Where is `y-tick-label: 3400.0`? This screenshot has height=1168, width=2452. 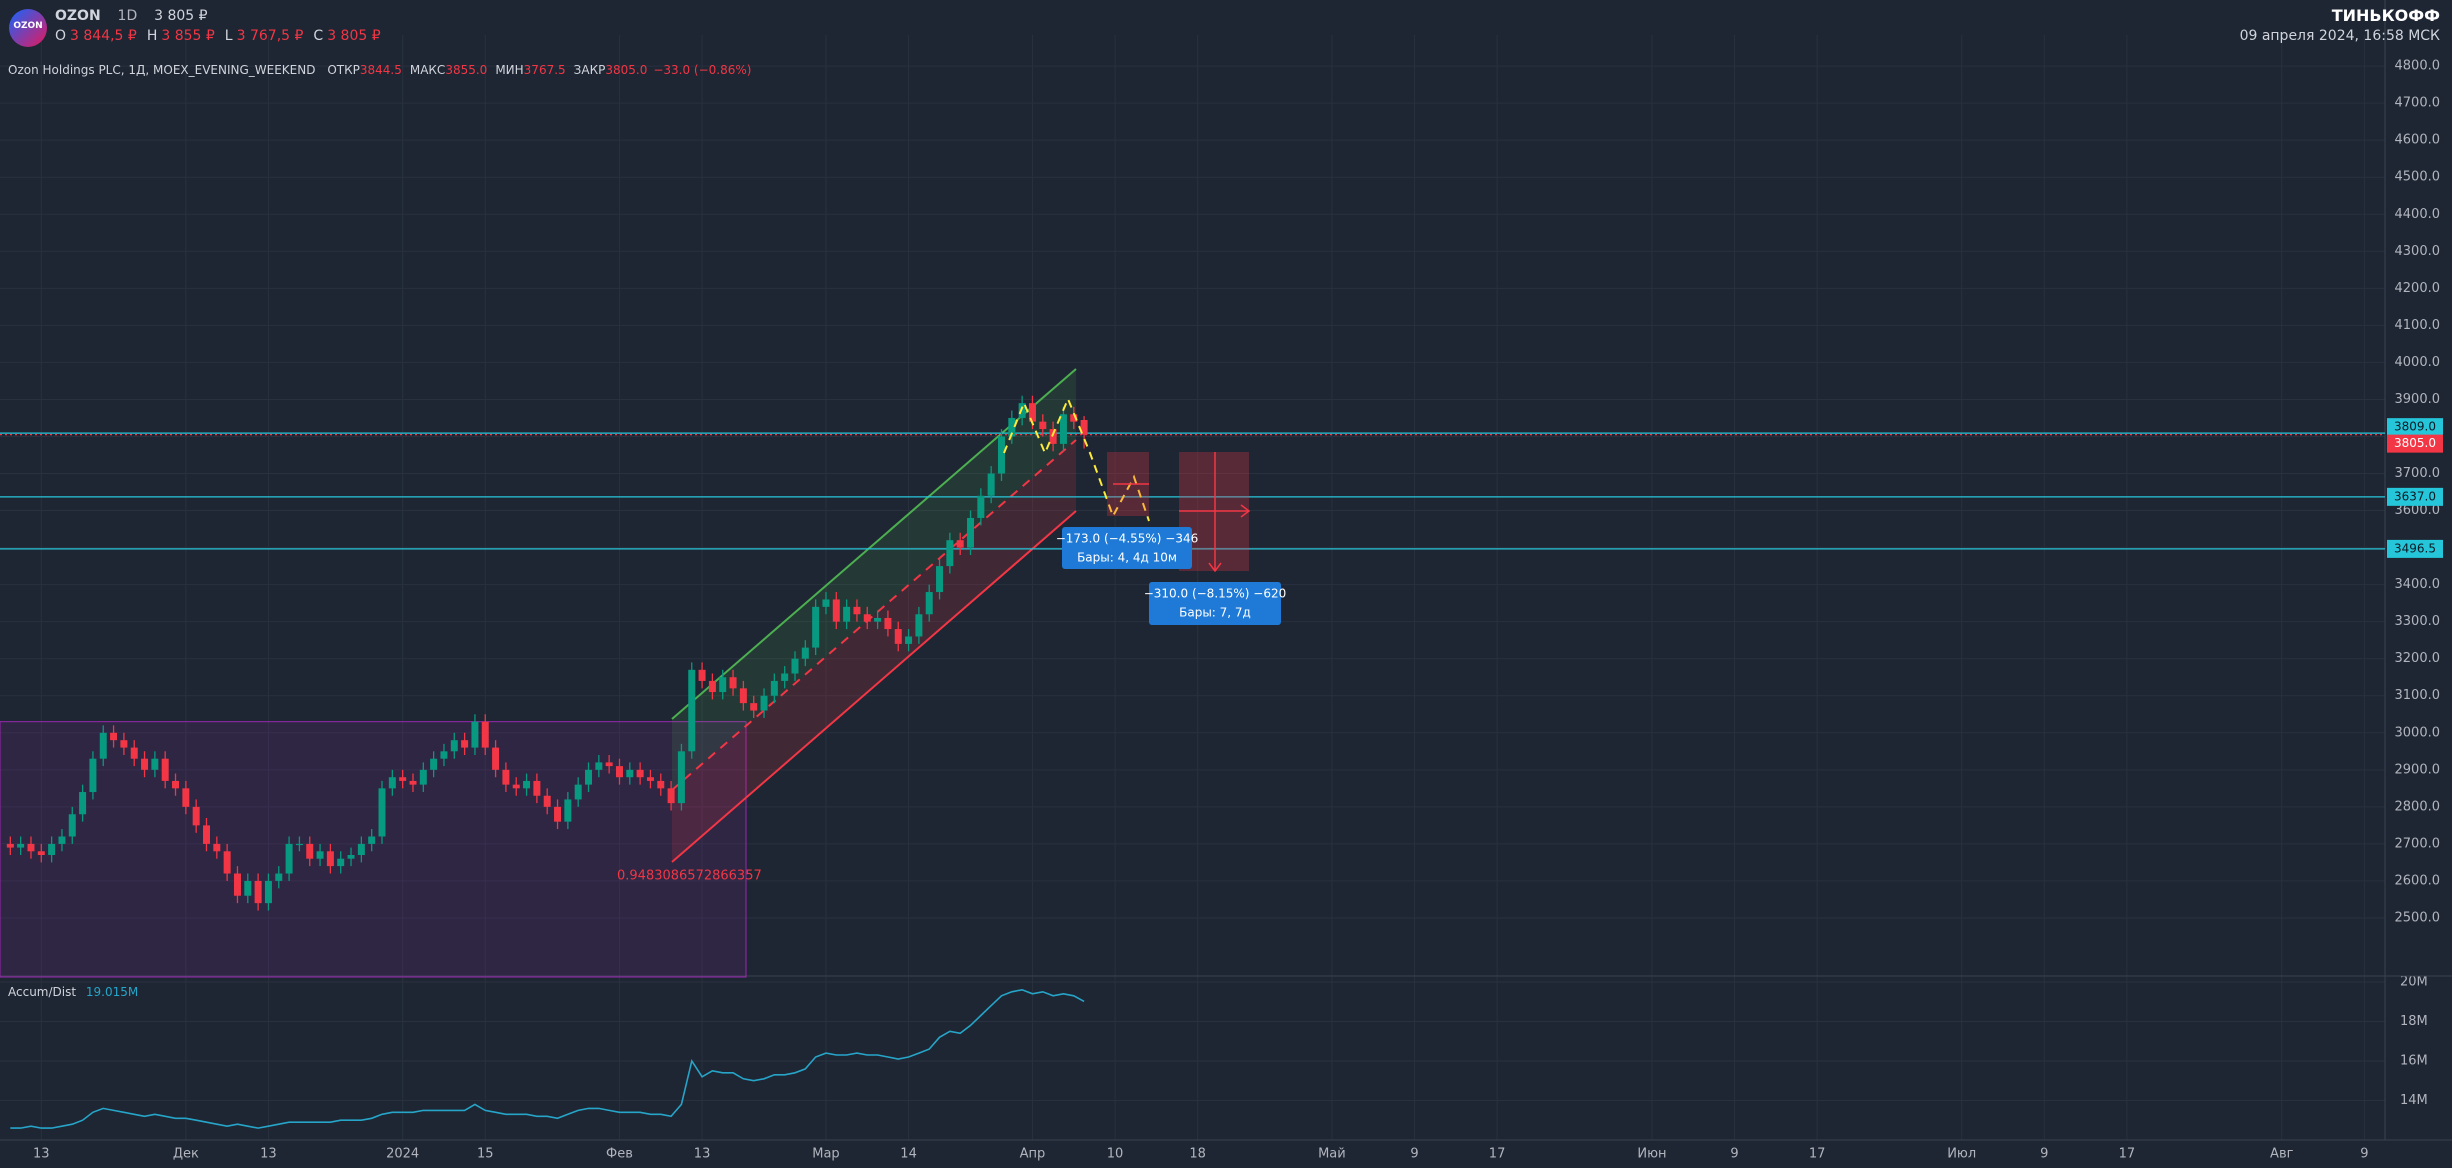 y-tick-label: 3400.0 is located at coordinates (2418, 584).